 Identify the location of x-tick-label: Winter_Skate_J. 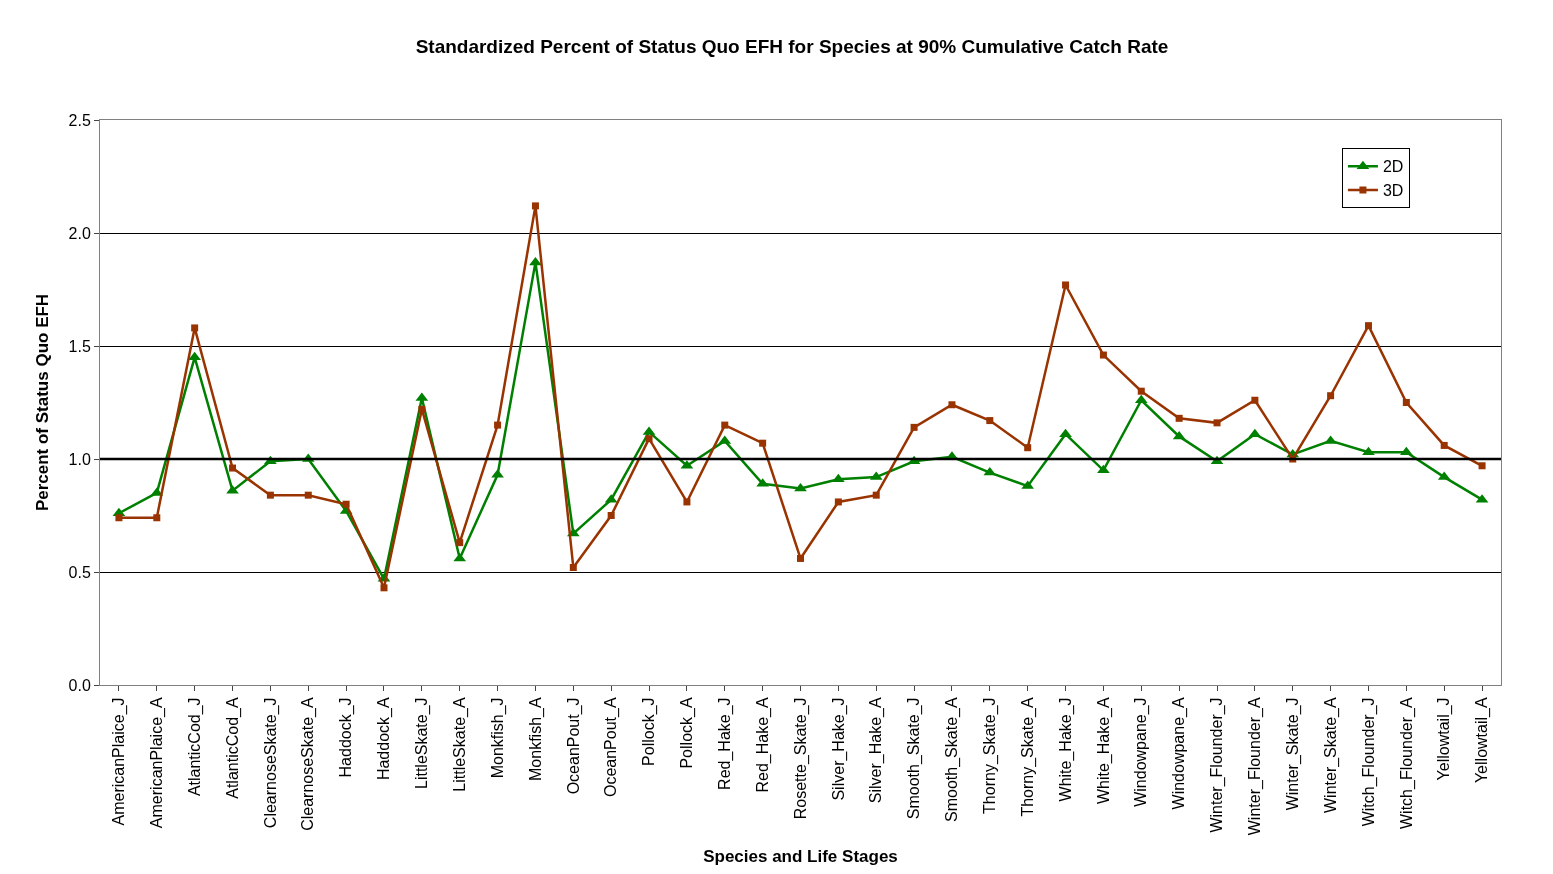
(1292, 754).